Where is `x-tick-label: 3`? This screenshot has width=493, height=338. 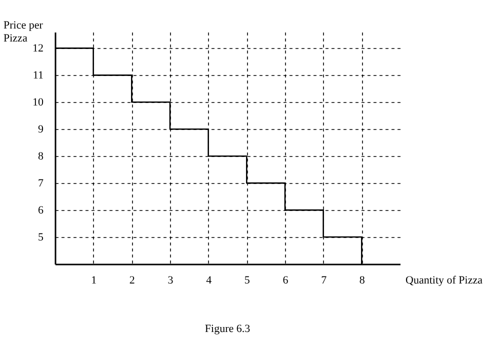 x-tick-label: 3 is located at coordinates (171, 280).